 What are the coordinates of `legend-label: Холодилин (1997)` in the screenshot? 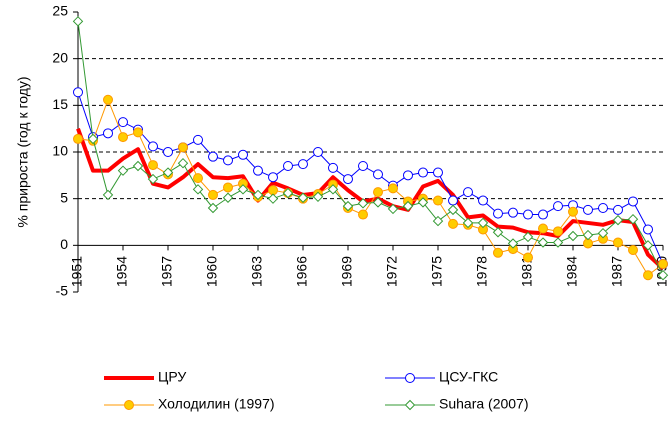 It's located at (216, 404).